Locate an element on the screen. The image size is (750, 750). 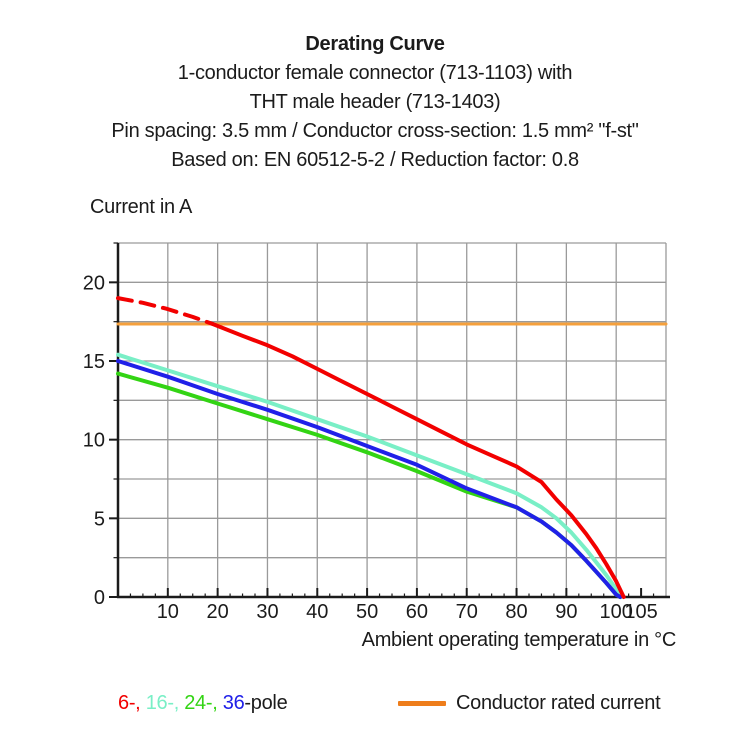
legend-pole-segment-0: 6-, is located at coordinates (132, 703).